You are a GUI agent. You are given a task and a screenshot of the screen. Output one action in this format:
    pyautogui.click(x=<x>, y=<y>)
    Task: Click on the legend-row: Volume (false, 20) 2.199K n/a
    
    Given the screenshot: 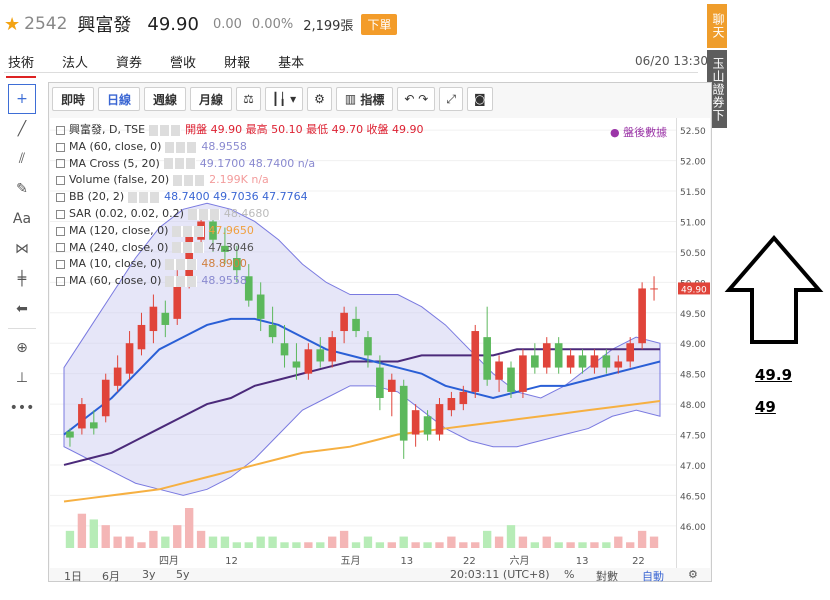 What is the action you would take?
    pyautogui.click(x=240, y=180)
    